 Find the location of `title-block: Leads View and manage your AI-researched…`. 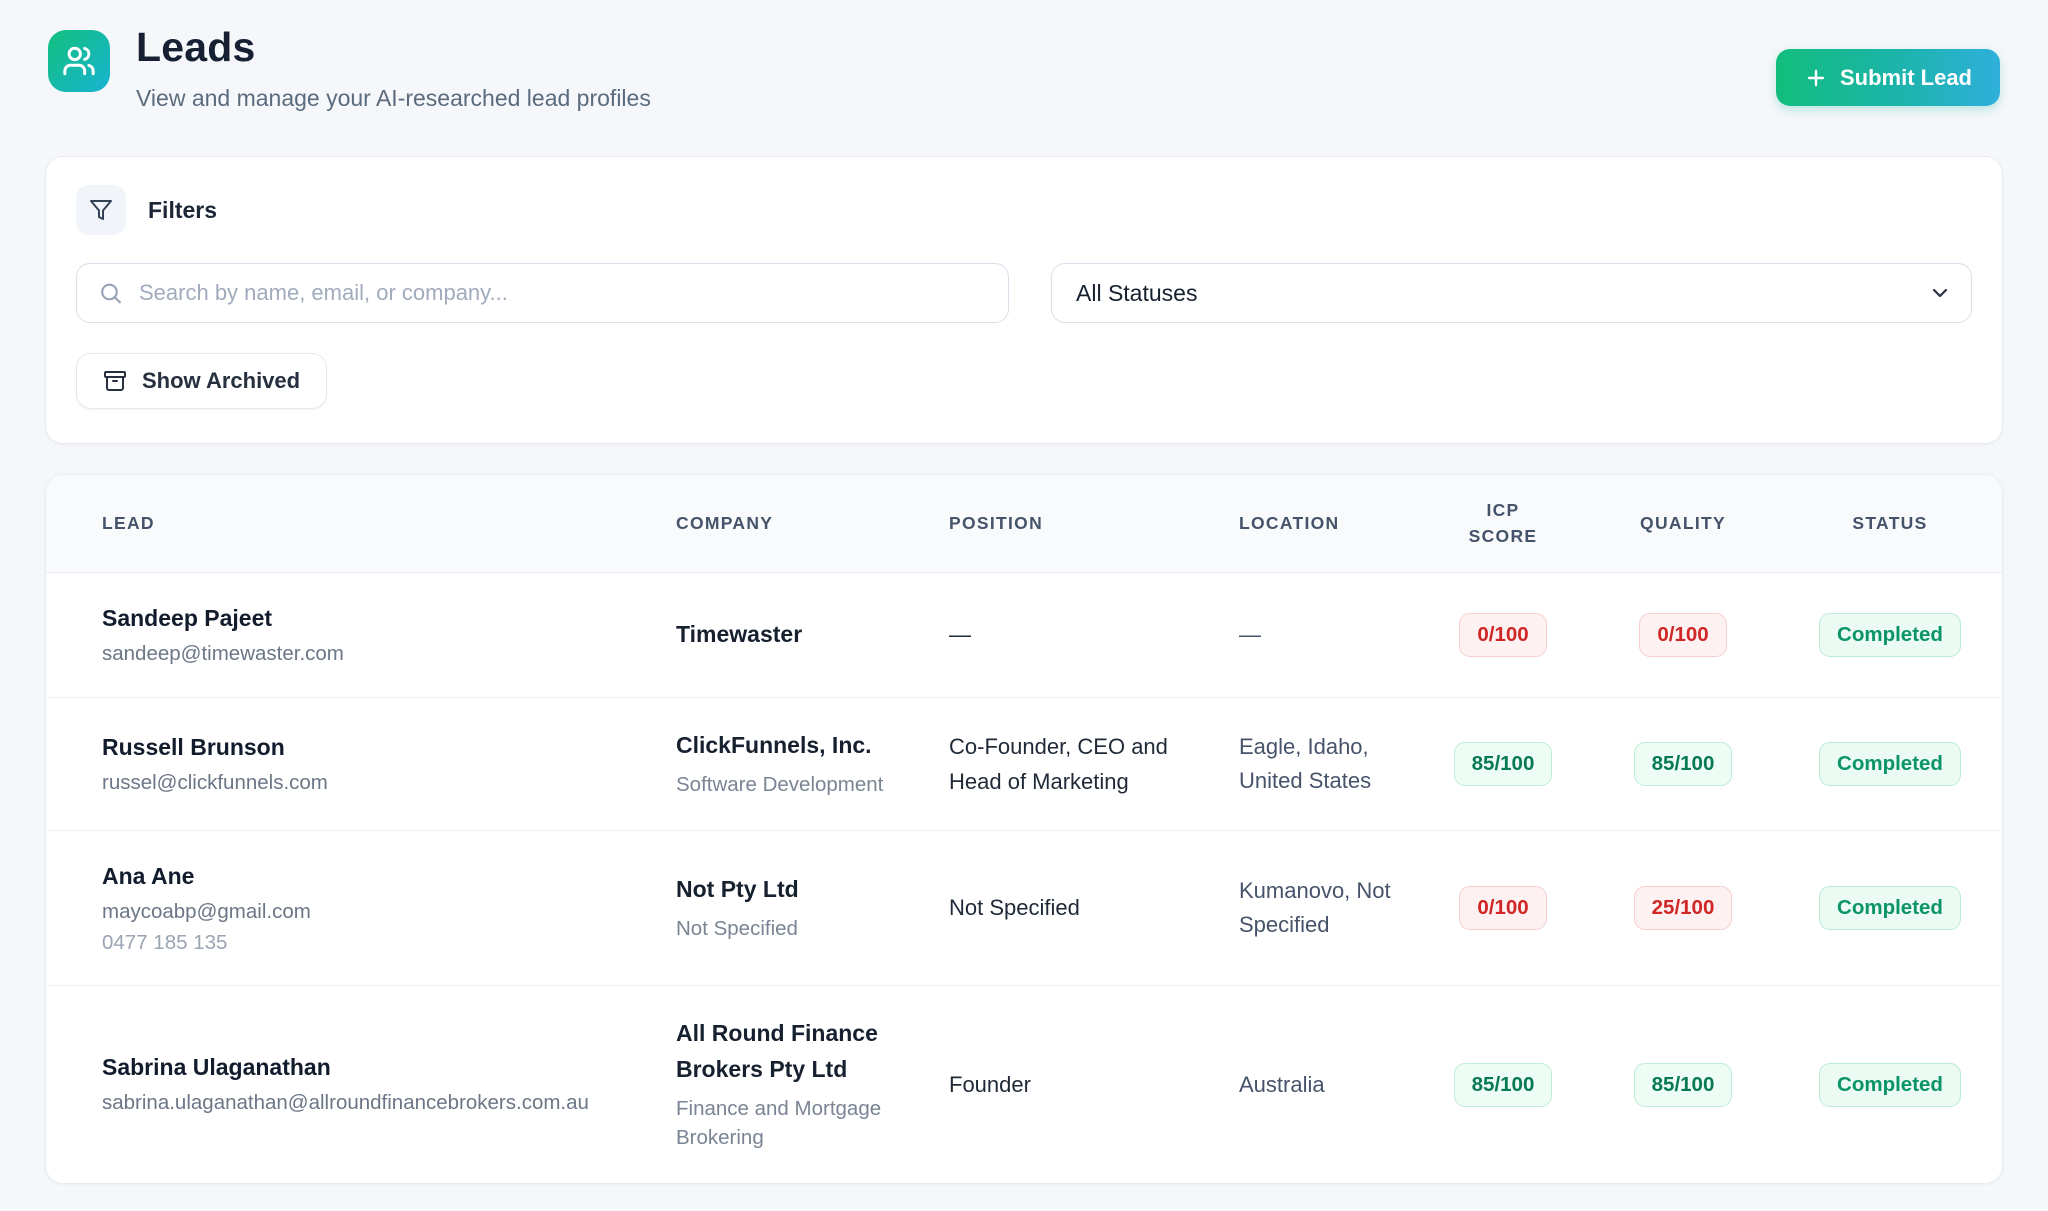

title-block: Leads View and manage your AI-researched… is located at coordinates (393, 68).